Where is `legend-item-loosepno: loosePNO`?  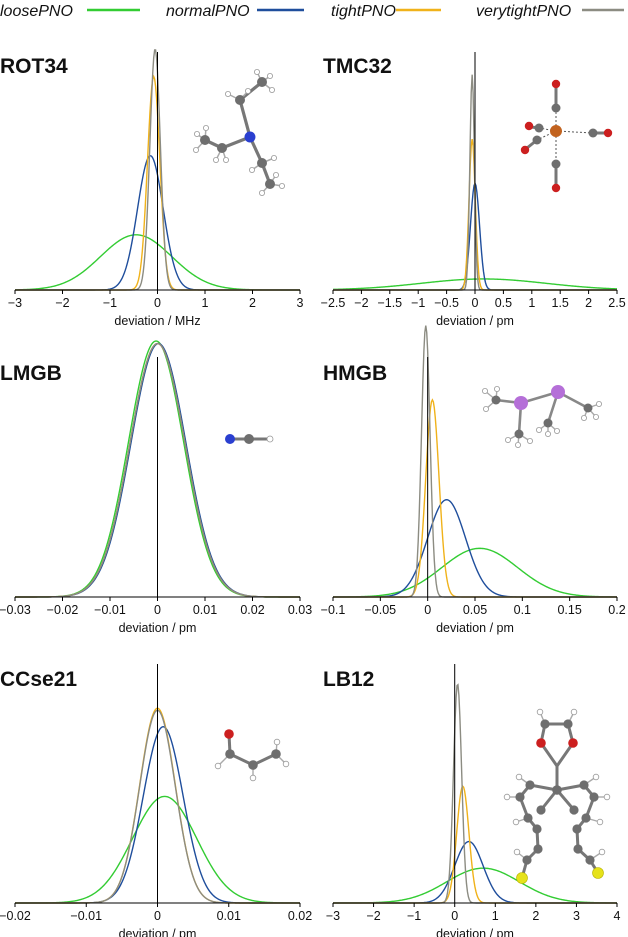 legend-item-loosepno: loosePNO is located at coordinates (70, 11).